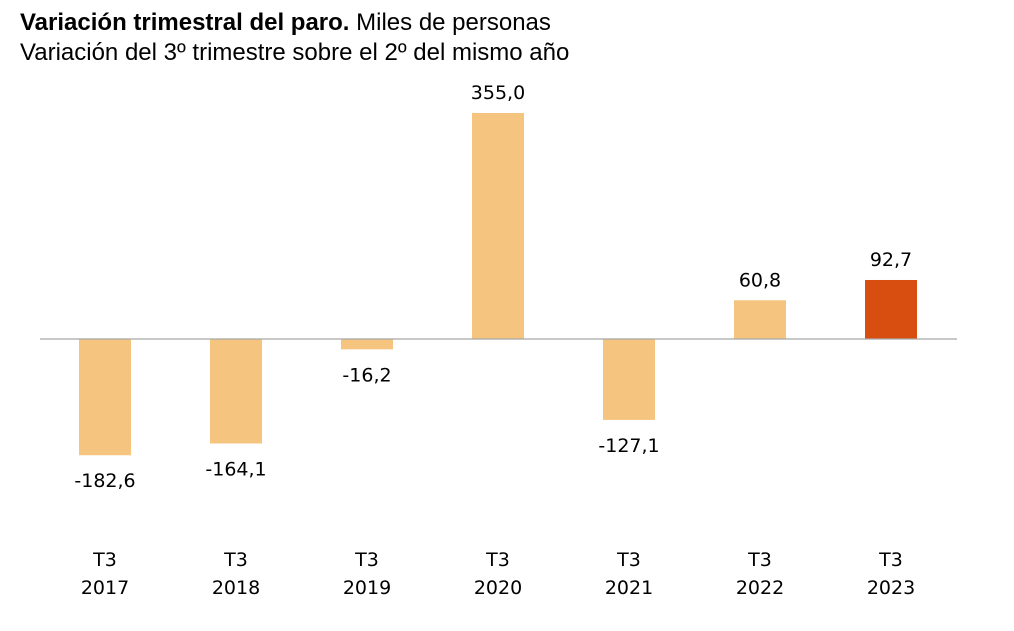 This screenshot has width=1014, height=631. What do you see at coordinates (498, 588) in the screenshot?
I see `category-label-2020-year: 2020` at bounding box center [498, 588].